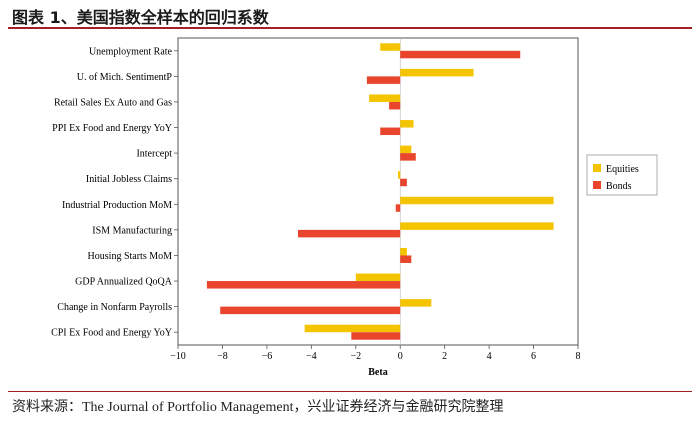  I want to click on title-rule, so click(350, 28).